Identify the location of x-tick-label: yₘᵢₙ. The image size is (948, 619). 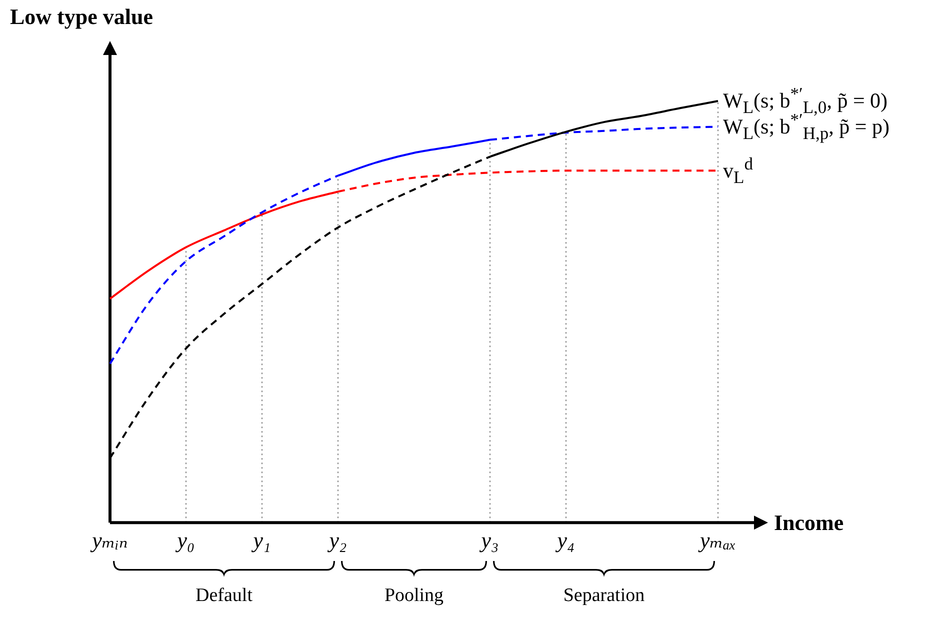
(109, 540).